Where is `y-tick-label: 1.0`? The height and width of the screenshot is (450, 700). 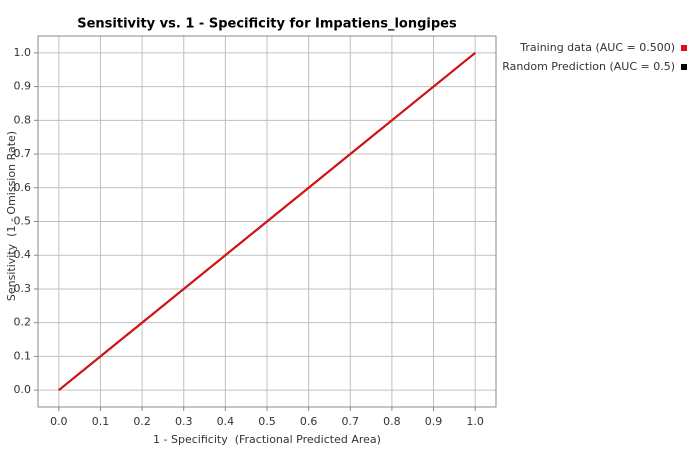 y-tick-label: 1.0 is located at coordinates (23, 52).